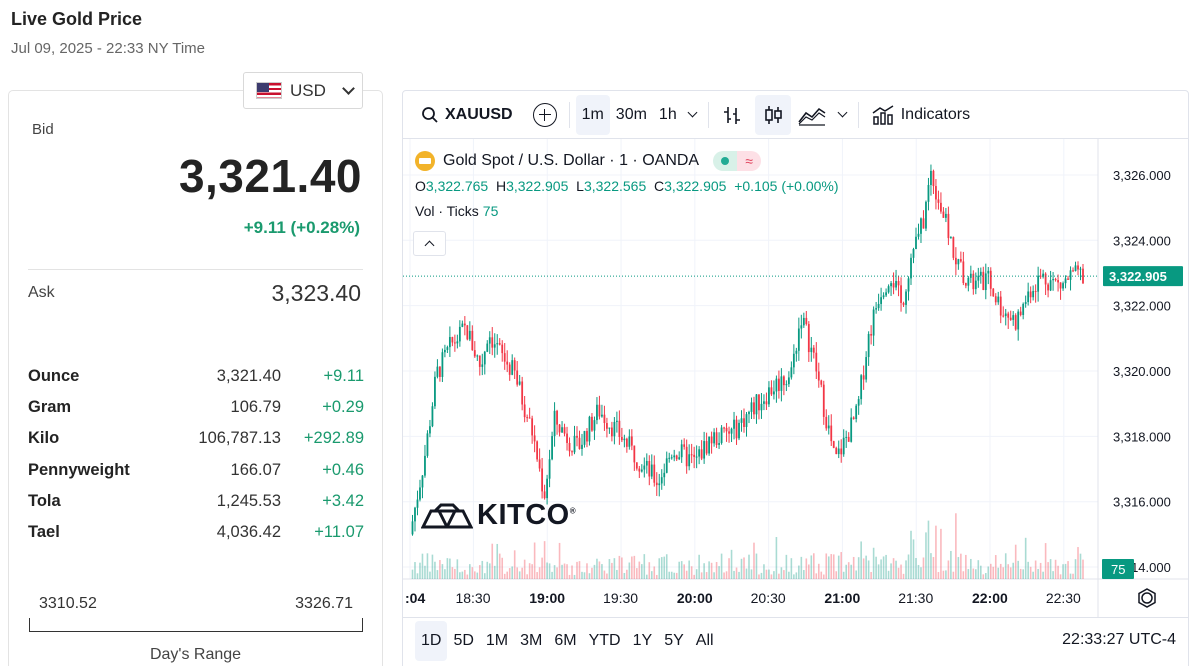 Image resolution: width=1197 pixels, height=666 pixels. I want to click on area-style-button, so click(812, 115).